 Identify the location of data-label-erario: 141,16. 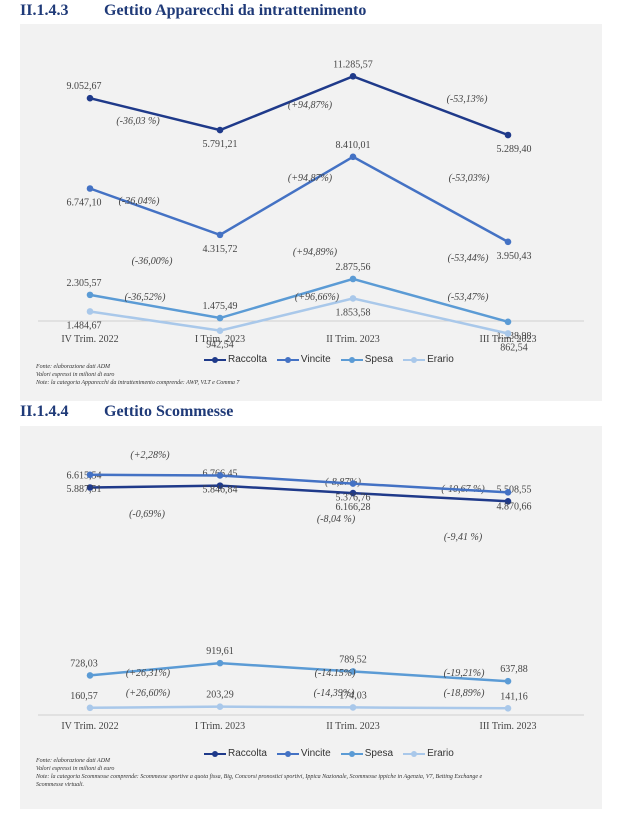
(514, 696).